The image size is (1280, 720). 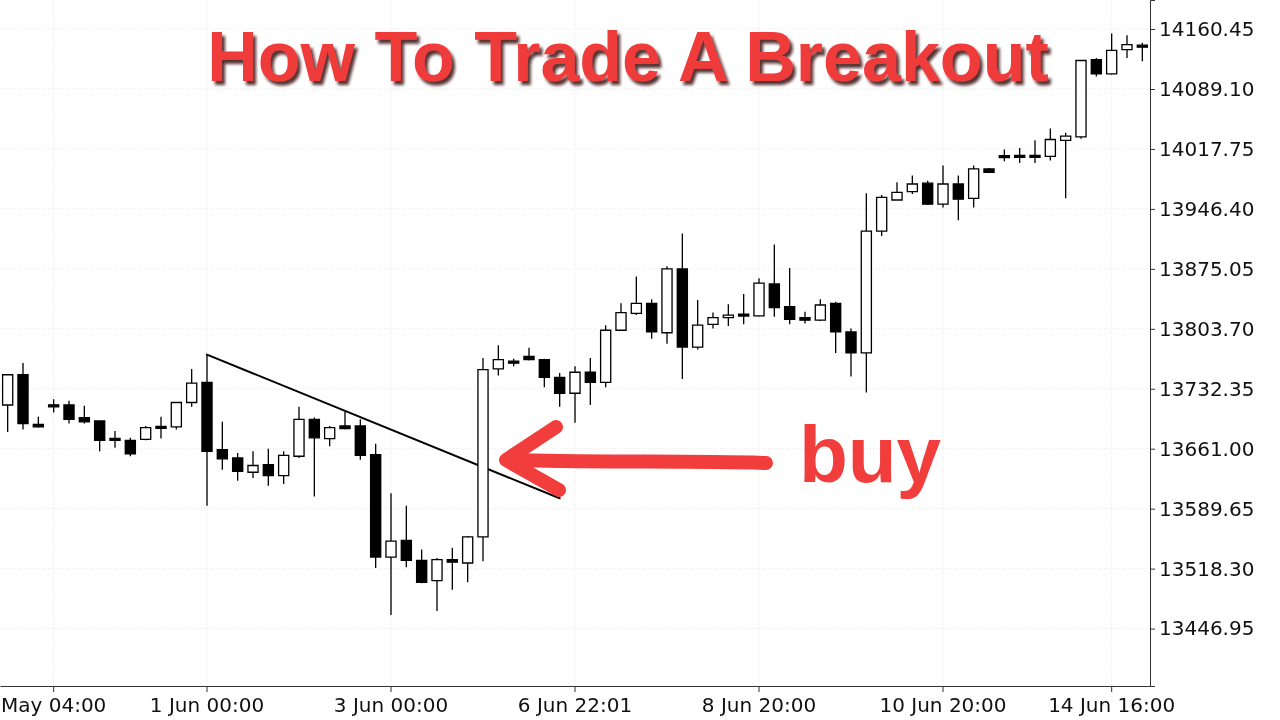 I want to click on x-tick-label: May 04:00, so click(x=53, y=705).